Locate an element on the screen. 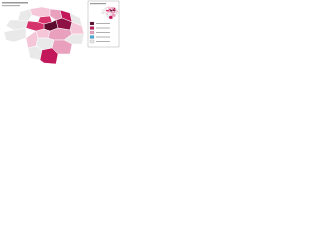 The height and width of the screenshot is (240, 320). title-placeholder is located at coordinates (15, 4).